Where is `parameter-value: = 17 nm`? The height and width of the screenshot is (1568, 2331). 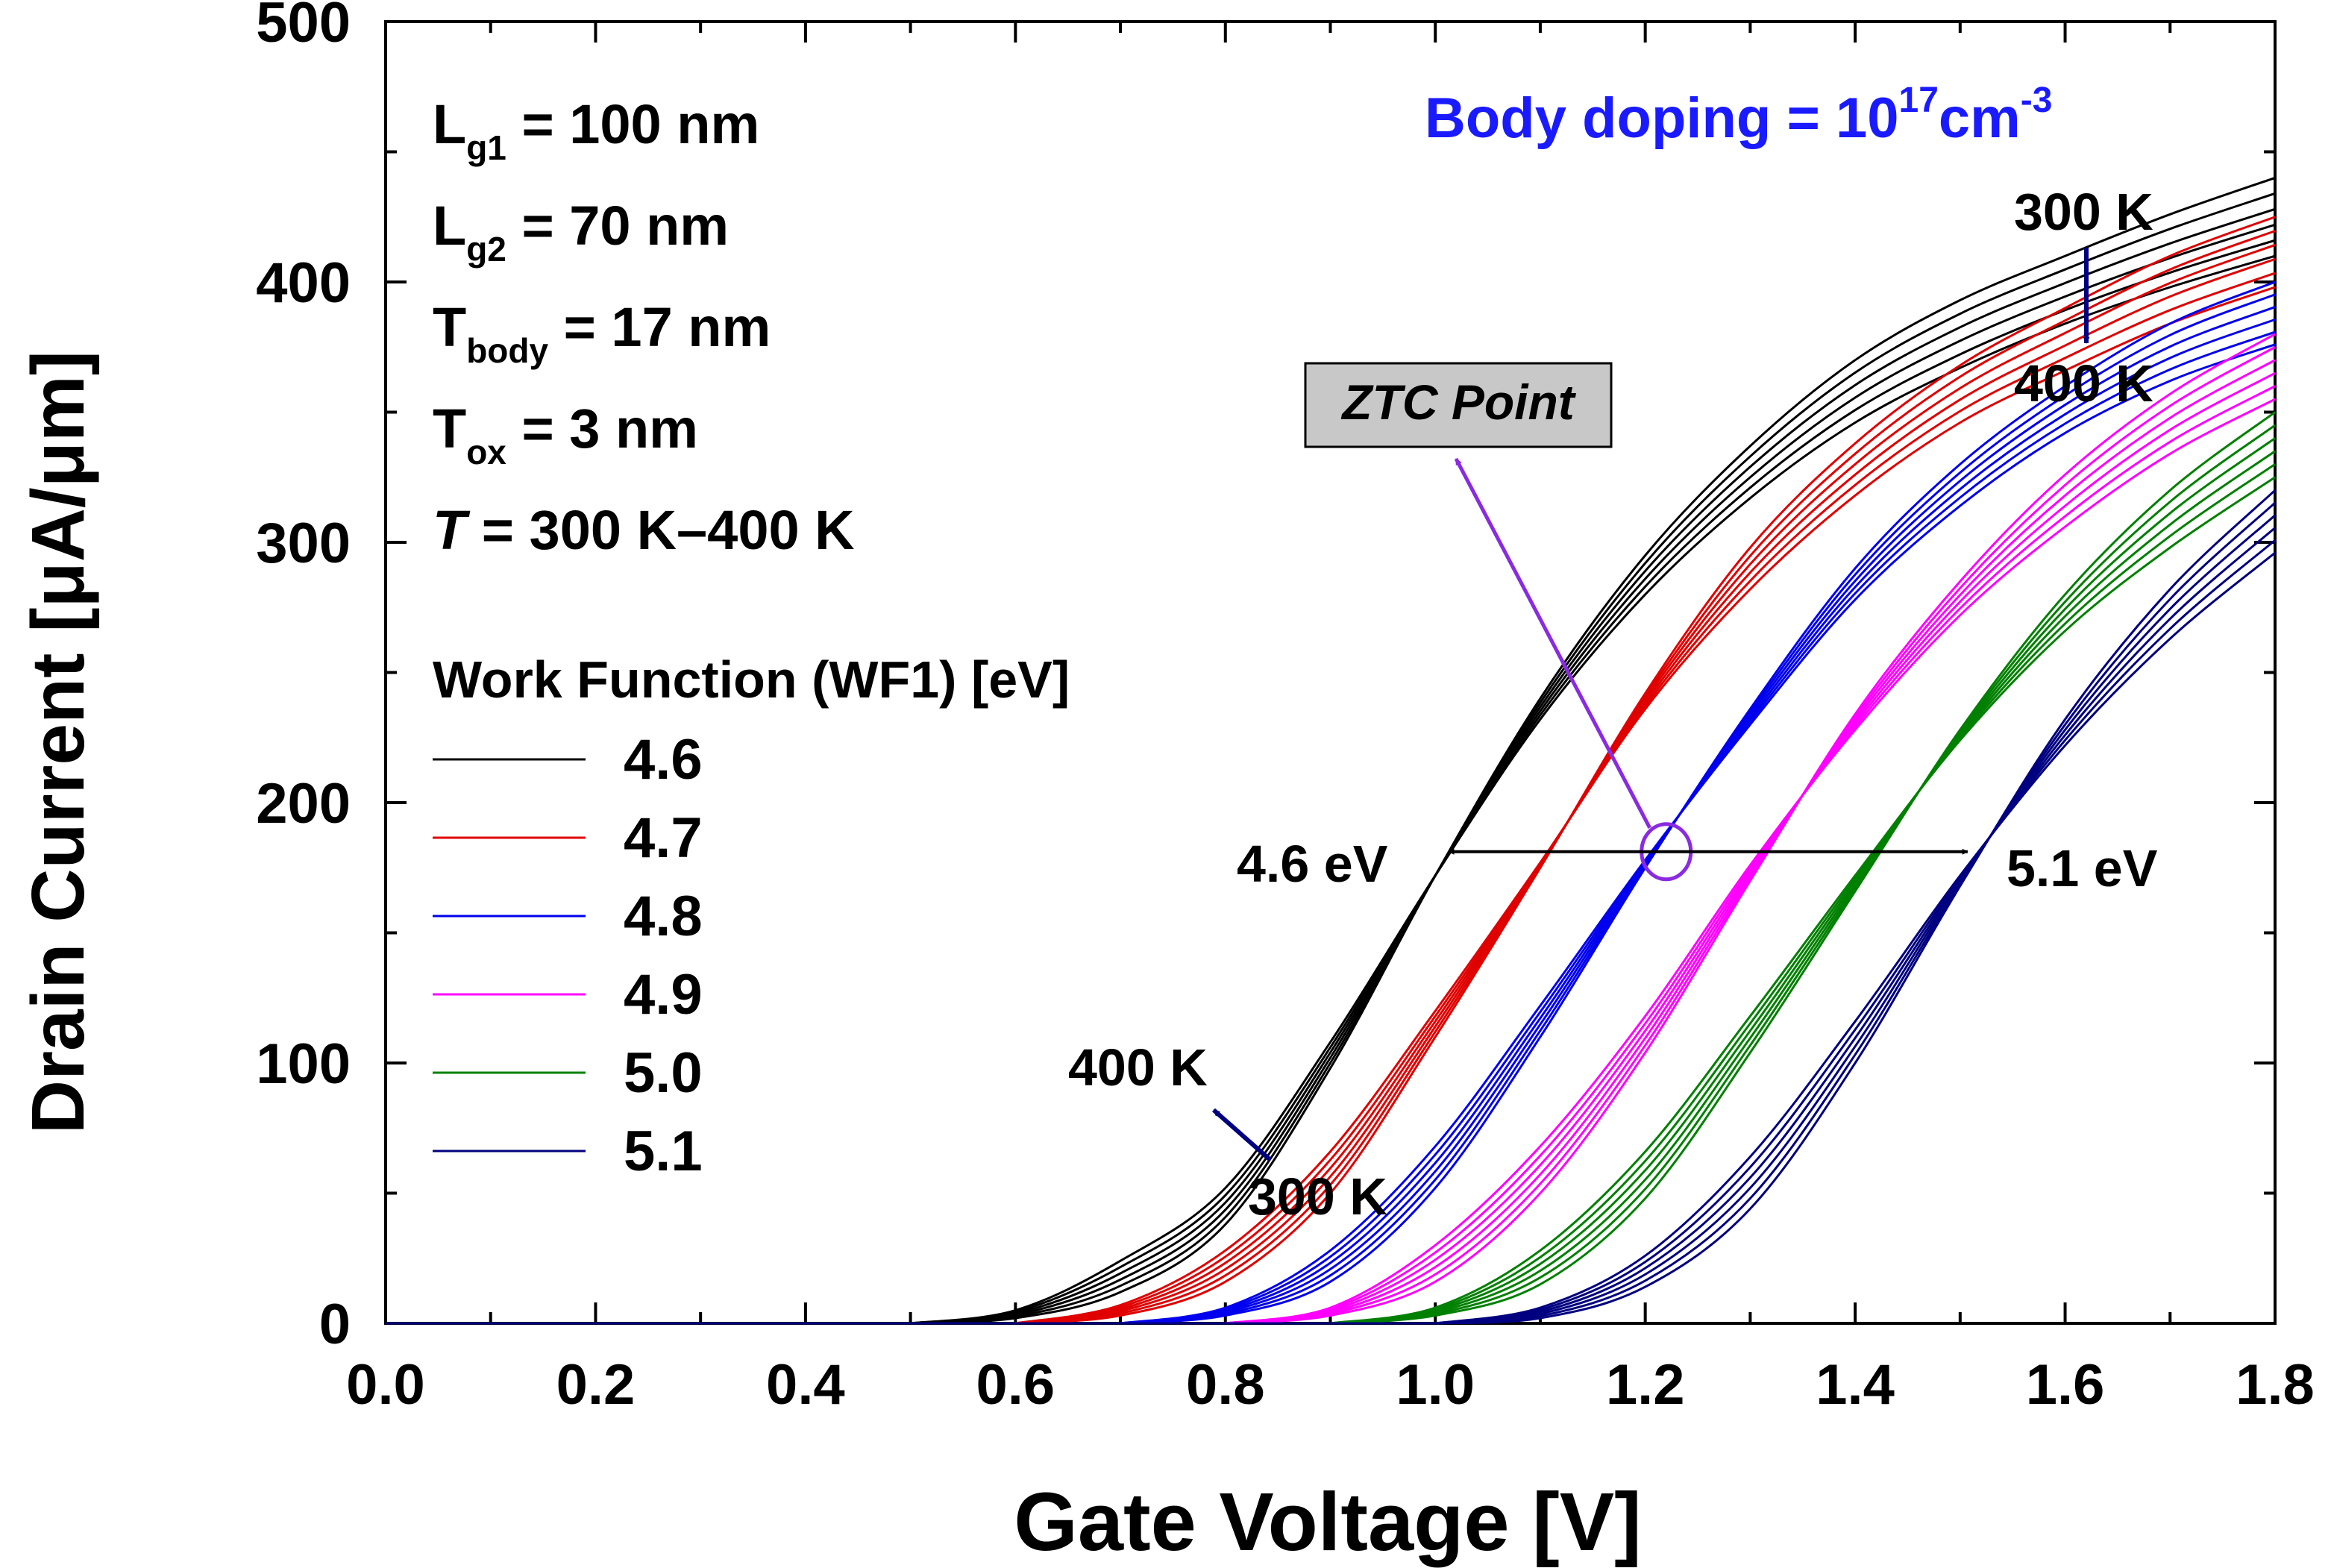
parameter-value: = 17 nm is located at coordinates (659, 327).